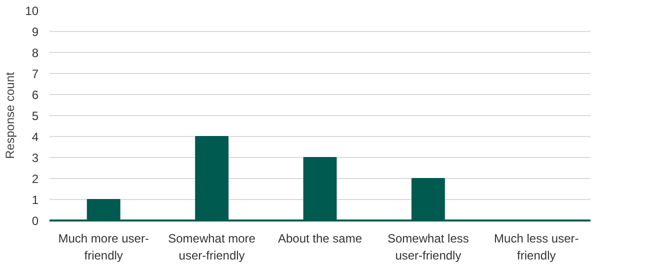  What do you see at coordinates (320, 239) in the screenshot?
I see `x-tick-label: About the same` at bounding box center [320, 239].